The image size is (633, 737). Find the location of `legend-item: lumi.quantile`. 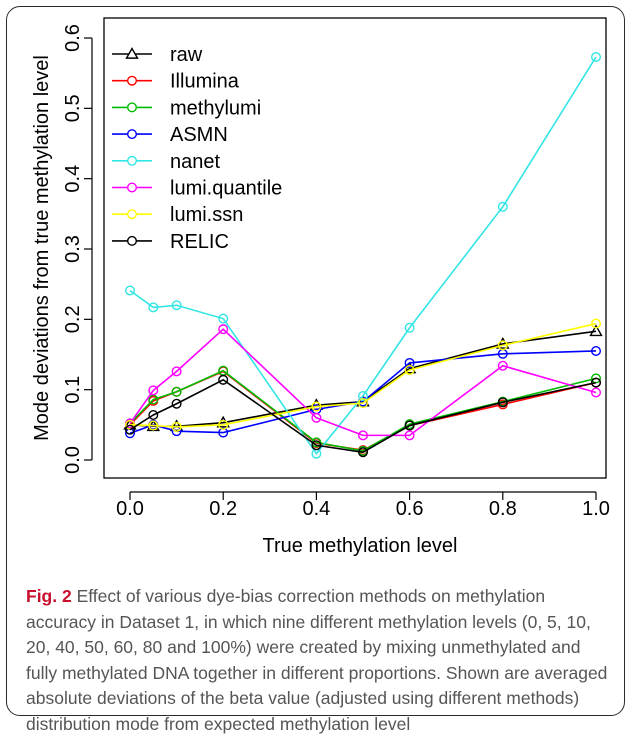

legend-item: lumi.quantile is located at coordinates (197, 189).